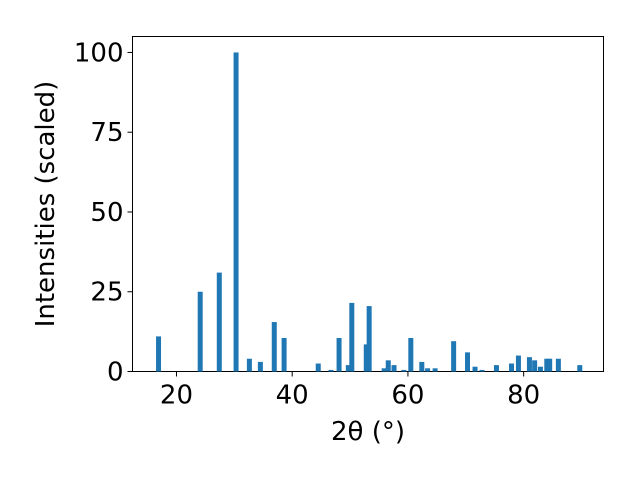 The image size is (640, 480). Describe the element at coordinates (99, 53) in the screenshot. I see `y-tick-label: 100` at that location.